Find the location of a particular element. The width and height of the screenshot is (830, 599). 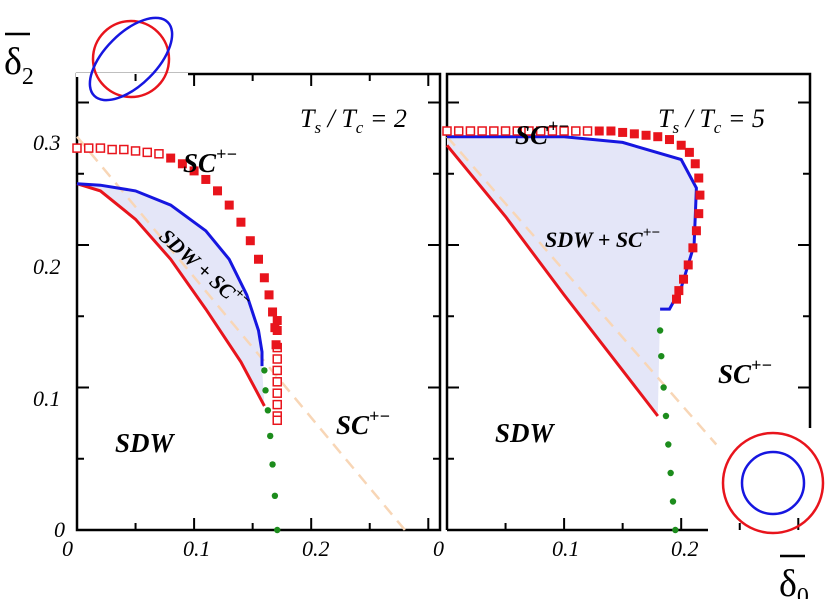

y-axis-symbol: δ2 is located at coordinates (19, 61).